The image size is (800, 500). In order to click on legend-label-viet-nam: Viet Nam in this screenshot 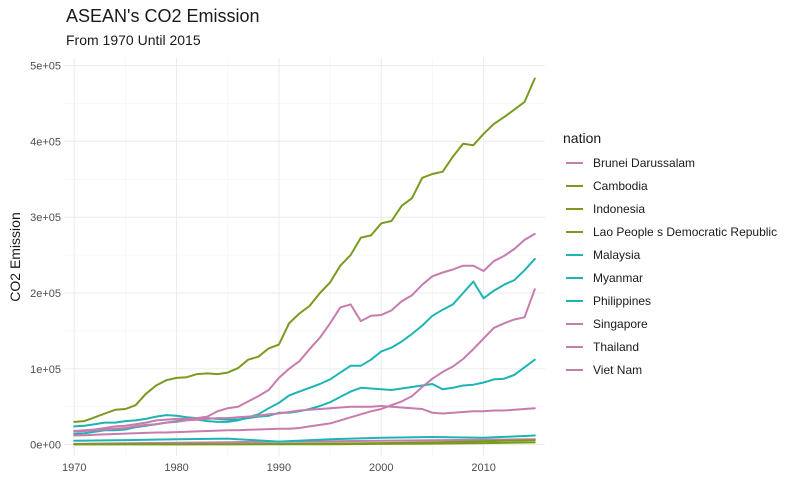, I will do `click(617, 370)`.